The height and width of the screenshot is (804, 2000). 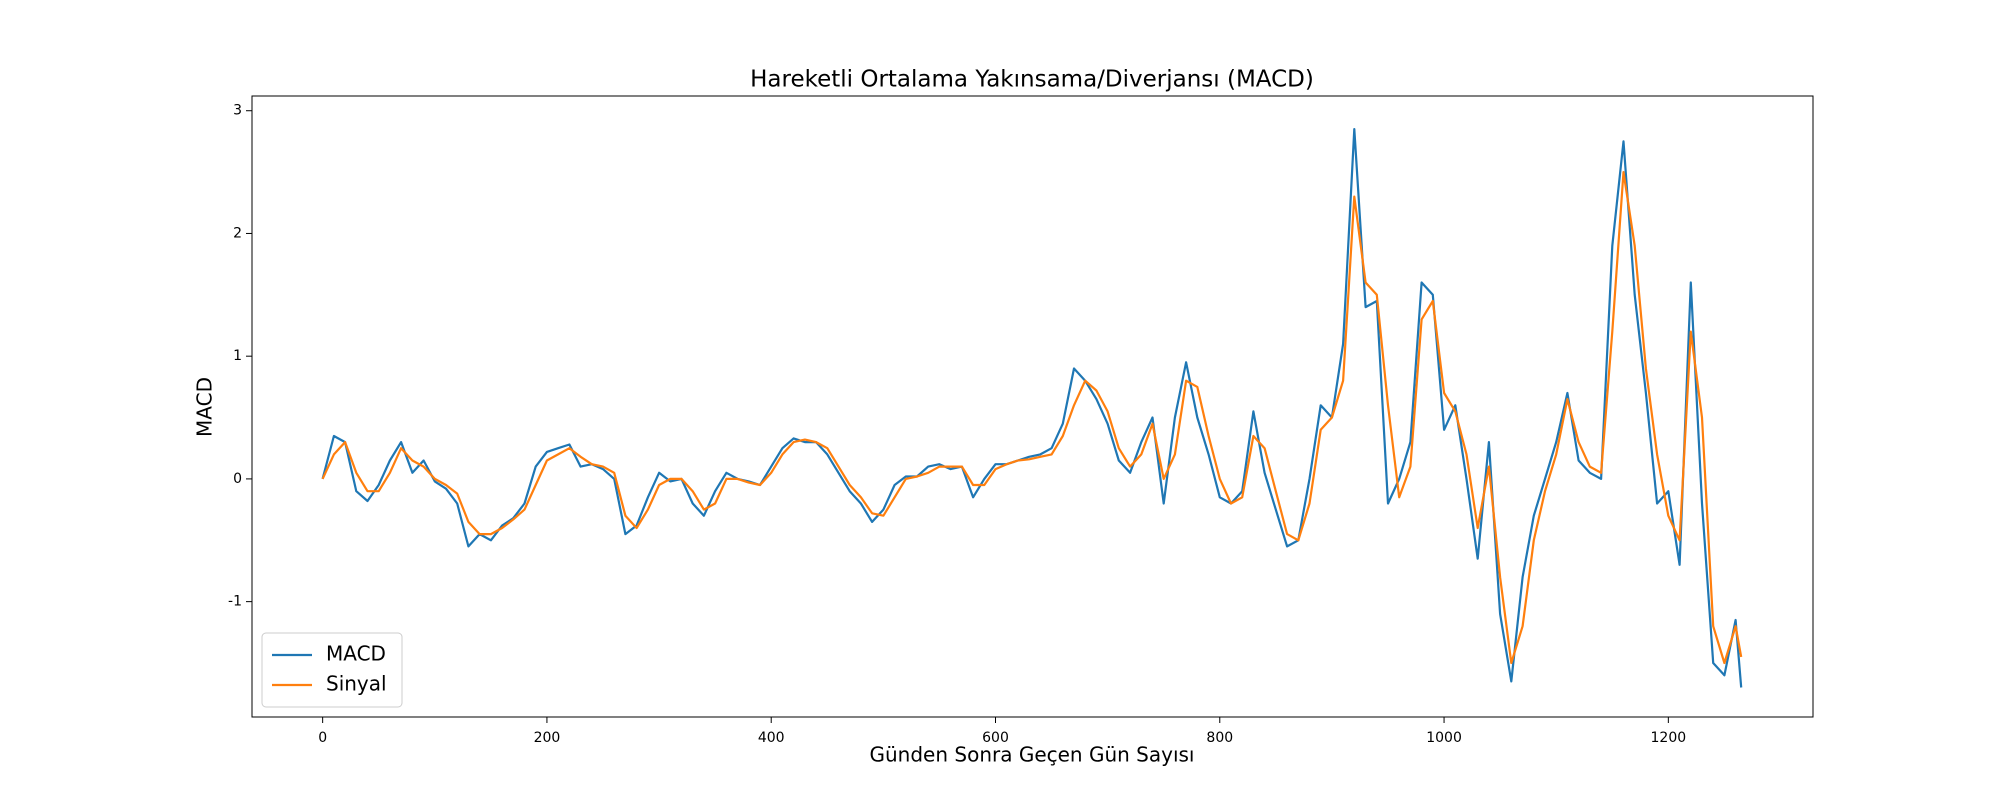 I want to click on x-tick-label: 1000, so click(x=1444, y=738).